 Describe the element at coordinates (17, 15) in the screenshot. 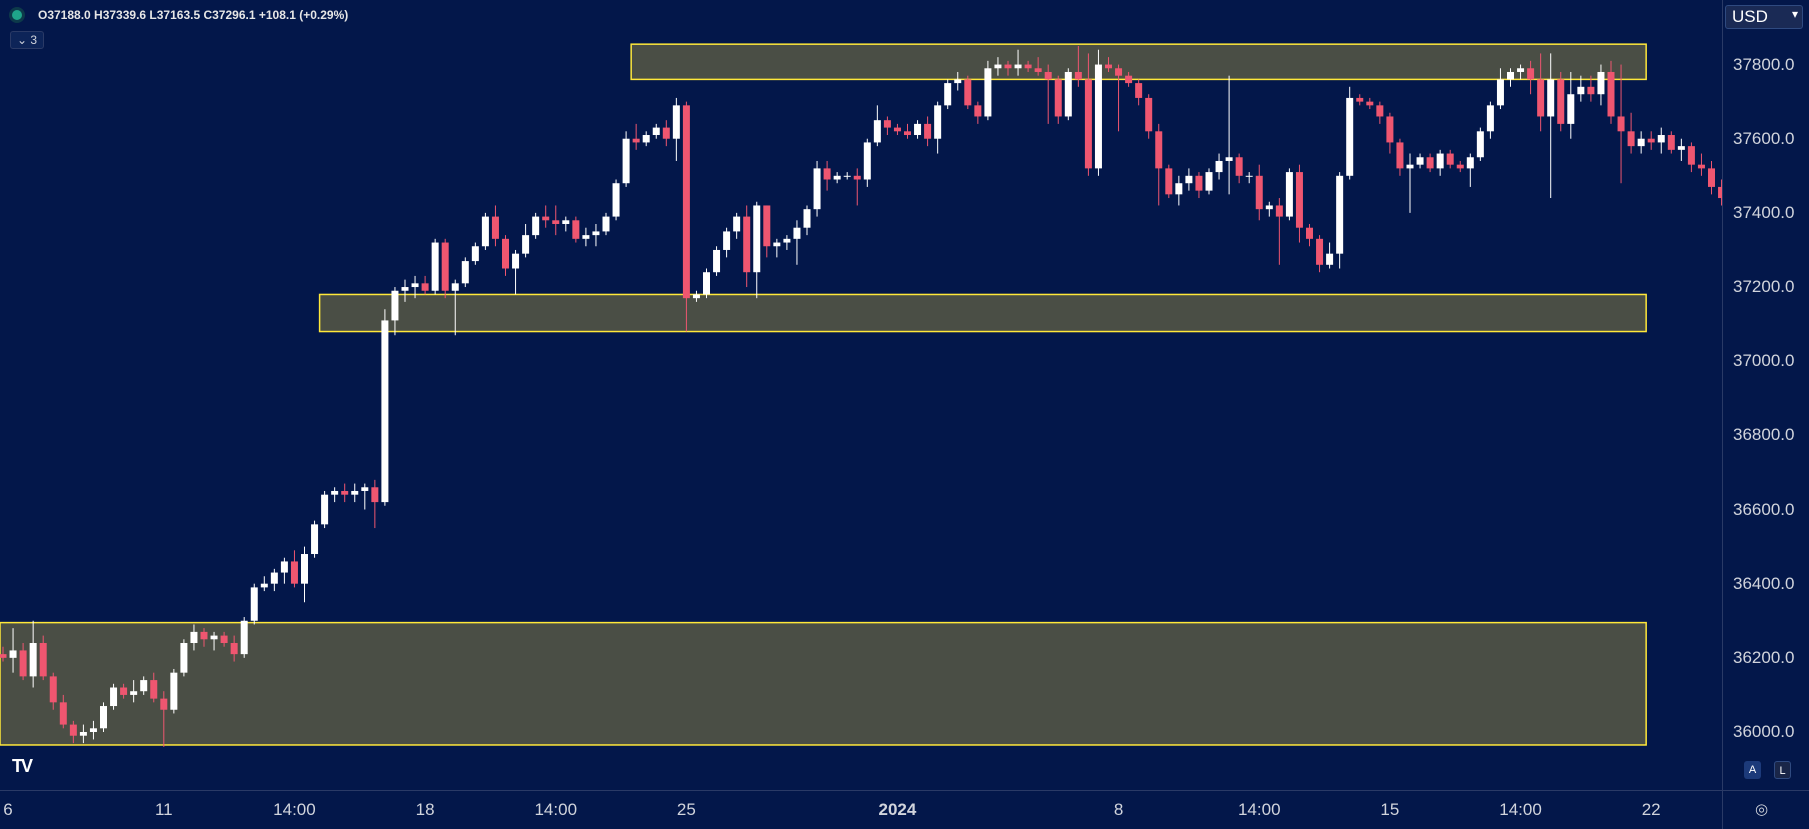

I see `status-dot-icon` at that location.